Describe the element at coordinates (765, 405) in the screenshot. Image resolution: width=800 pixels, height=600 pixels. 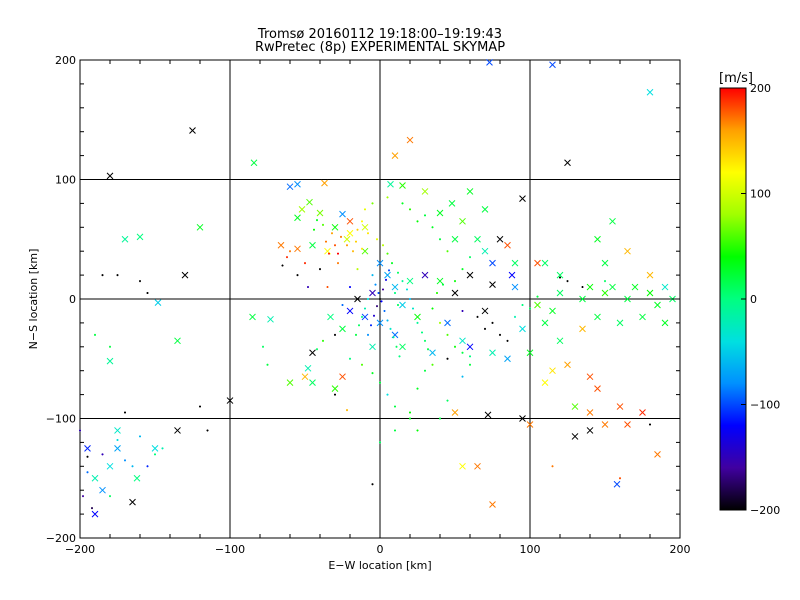
I see `colorbar-tick-label: −100` at that location.